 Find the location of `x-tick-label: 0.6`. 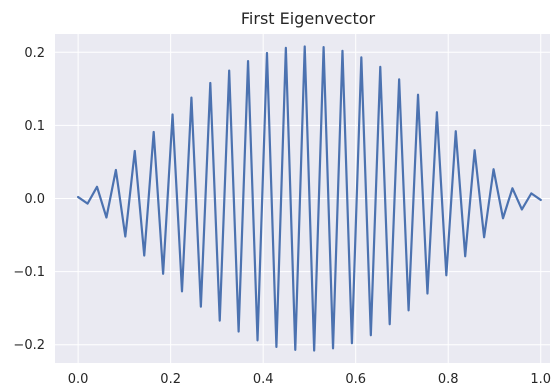

x-tick-label: 0.6 is located at coordinates (355, 379).